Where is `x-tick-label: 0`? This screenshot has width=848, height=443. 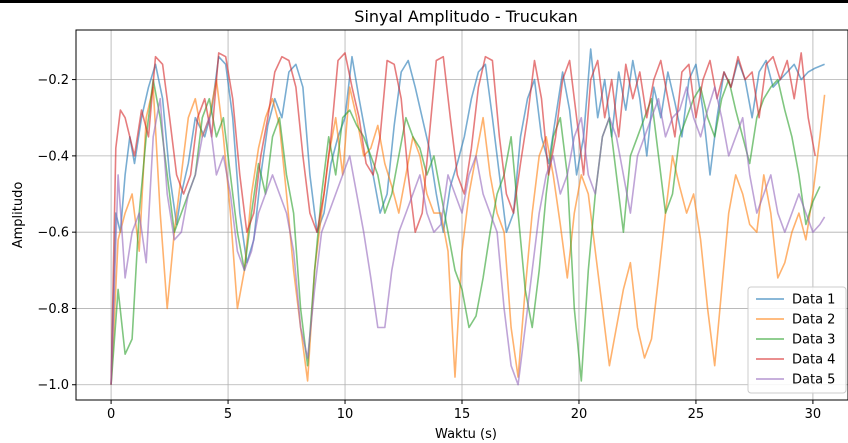
x-tick-label: 0 is located at coordinates (111, 414).